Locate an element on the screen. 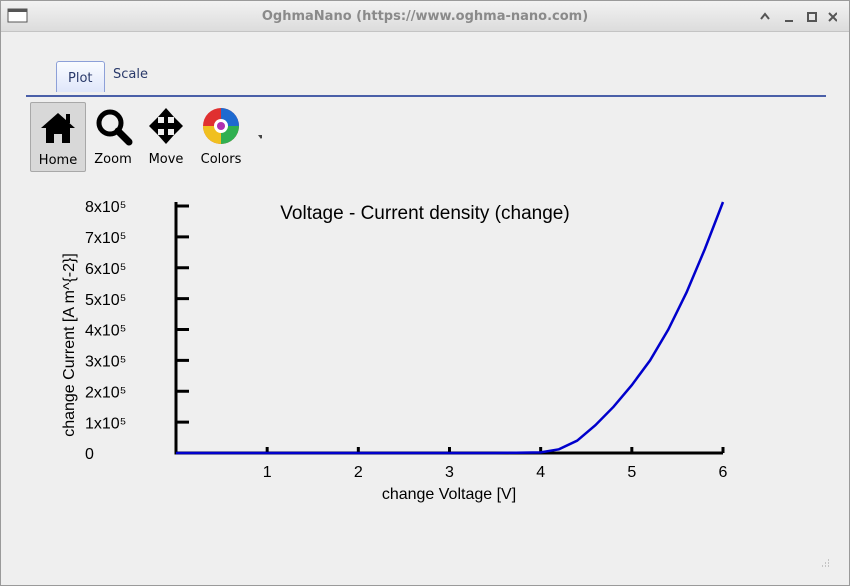 The height and width of the screenshot is (586, 850). y-tick-label: 0 is located at coordinates (89, 454).